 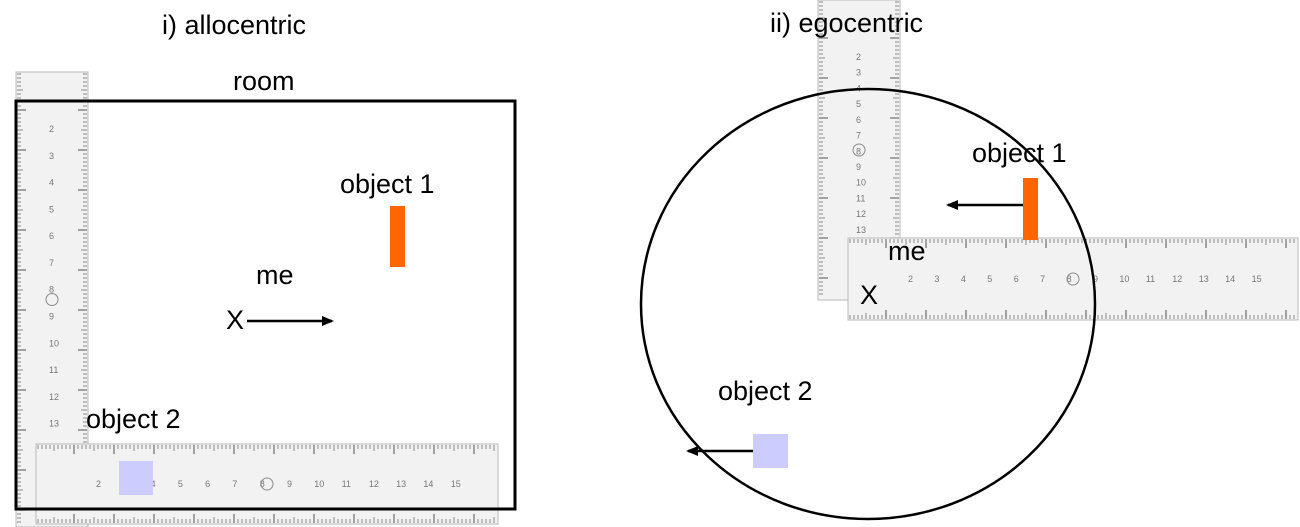 I want to click on object-1-marker-allocentric, so click(x=397, y=236).